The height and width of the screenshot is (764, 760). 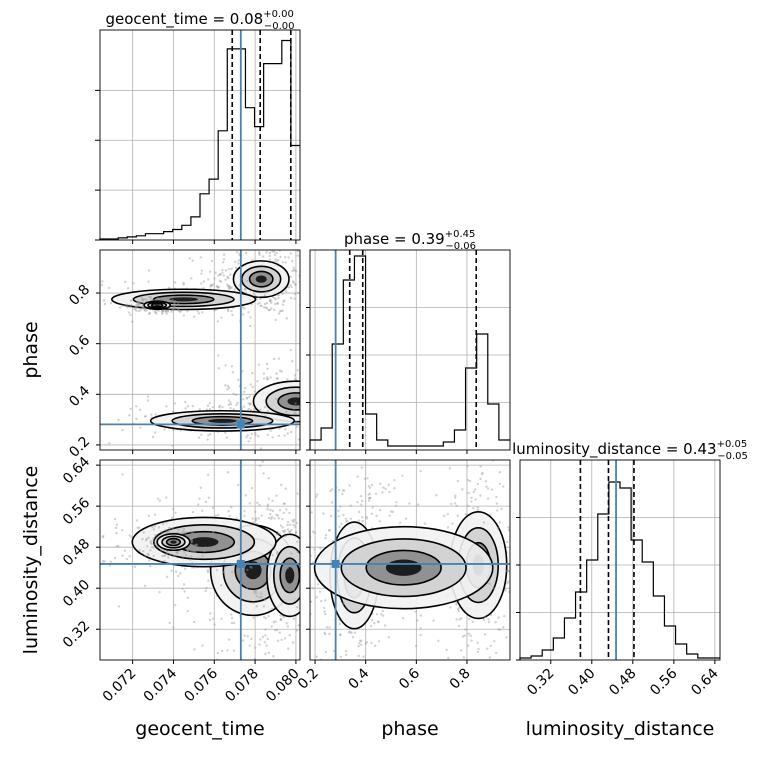 What do you see at coordinates (76, 470) in the screenshot?
I see `y-tick-label: 0.64` at bounding box center [76, 470].